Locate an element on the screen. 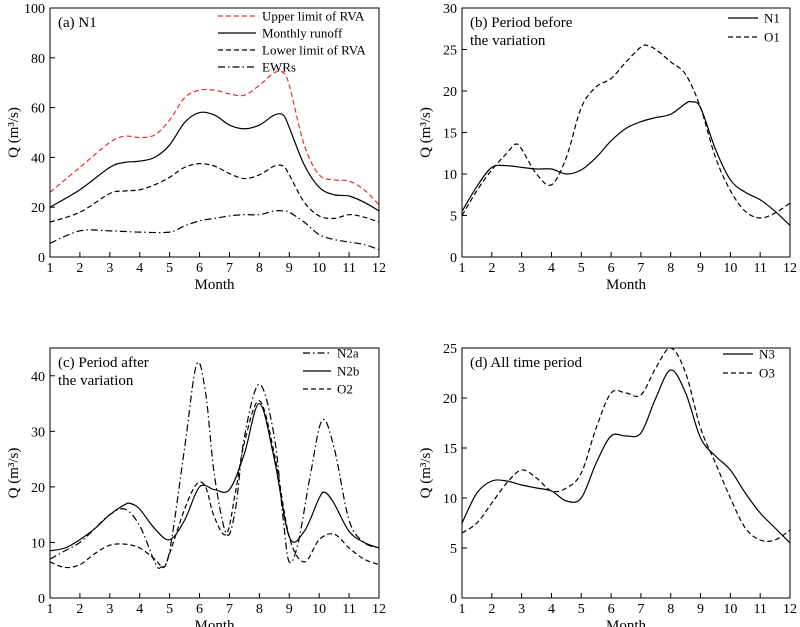 The width and height of the screenshot is (800, 627). series-line-lower-limit-of-rva is located at coordinates (214, 193).